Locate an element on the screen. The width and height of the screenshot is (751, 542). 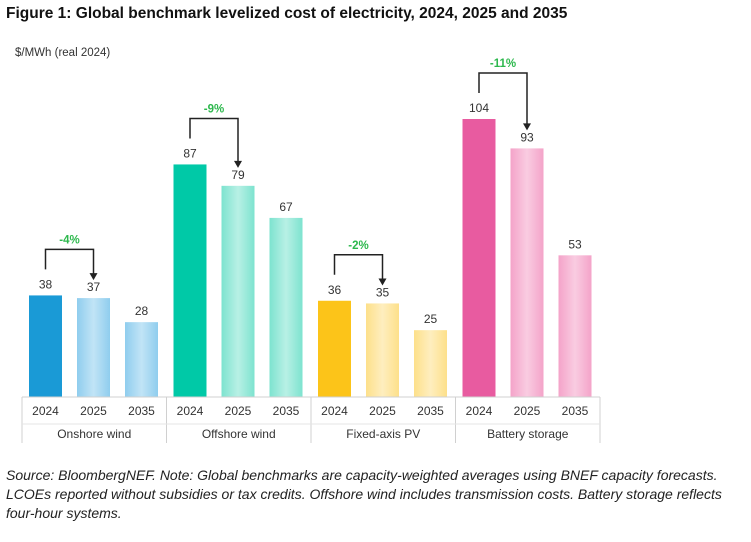
change-label: -4% is located at coordinates (69, 240).